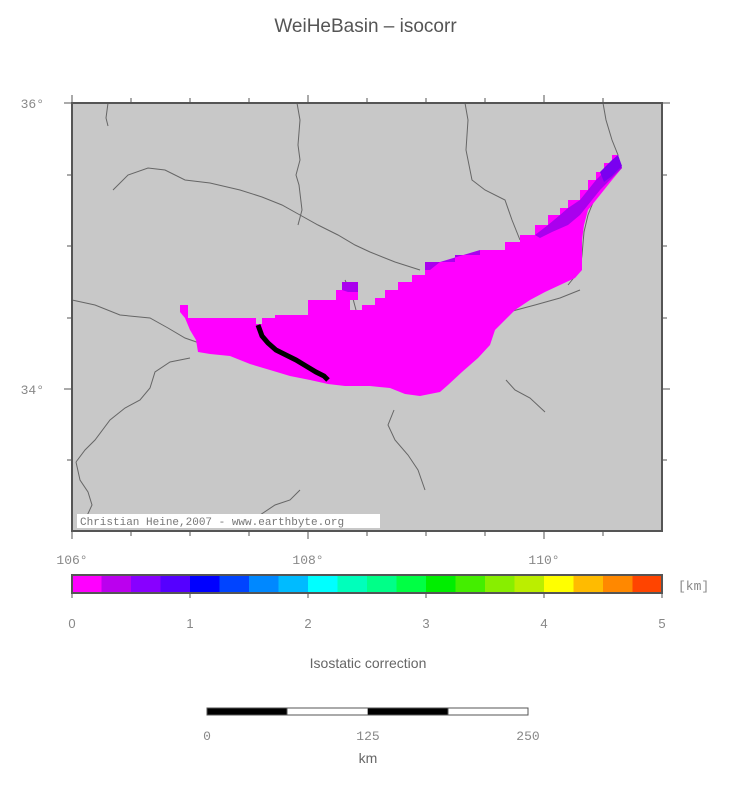 This screenshot has height=785, width=731. Describe the element at coordinates (543, 560) in the screenshot. I see `lon-label-110: 110°` at that location.